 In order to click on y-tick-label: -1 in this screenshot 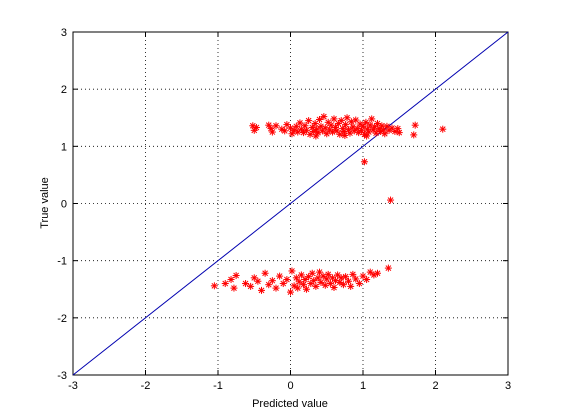, I will do `click(62, 262)`.